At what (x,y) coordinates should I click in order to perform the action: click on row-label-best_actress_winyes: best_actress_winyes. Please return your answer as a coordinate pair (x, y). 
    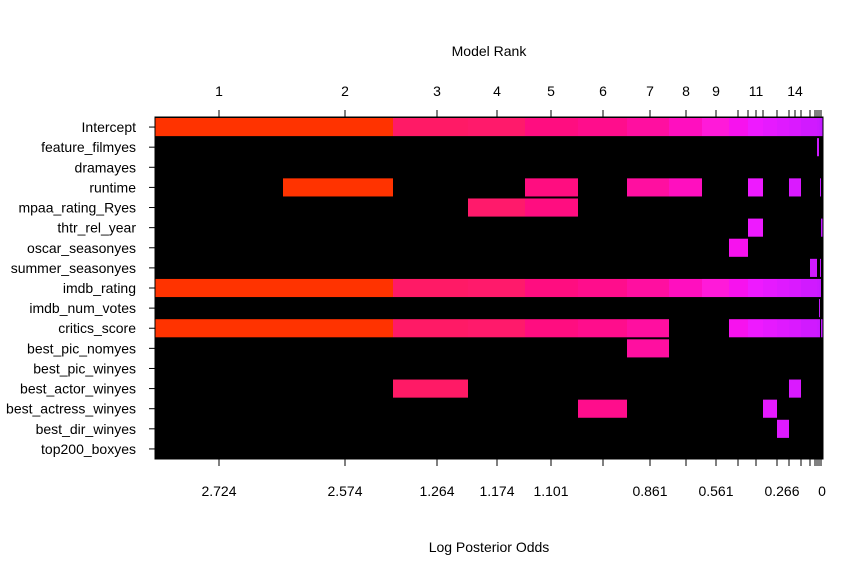
    Looking at the image, I should click on (71, 409).